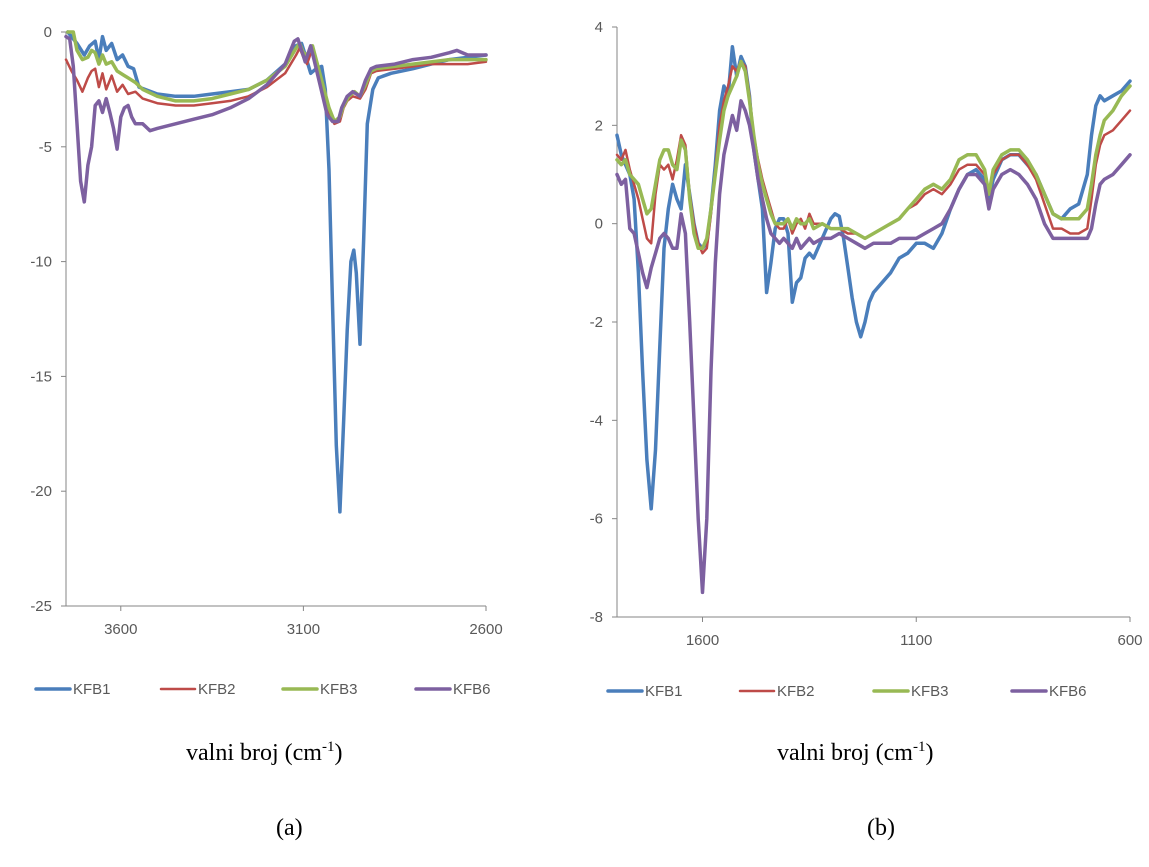 This screenshot has width=1149, height=867. Describe the element at coordinates (120, 629) in the screenshot. I see `x-tick-label: 3600` at that location.